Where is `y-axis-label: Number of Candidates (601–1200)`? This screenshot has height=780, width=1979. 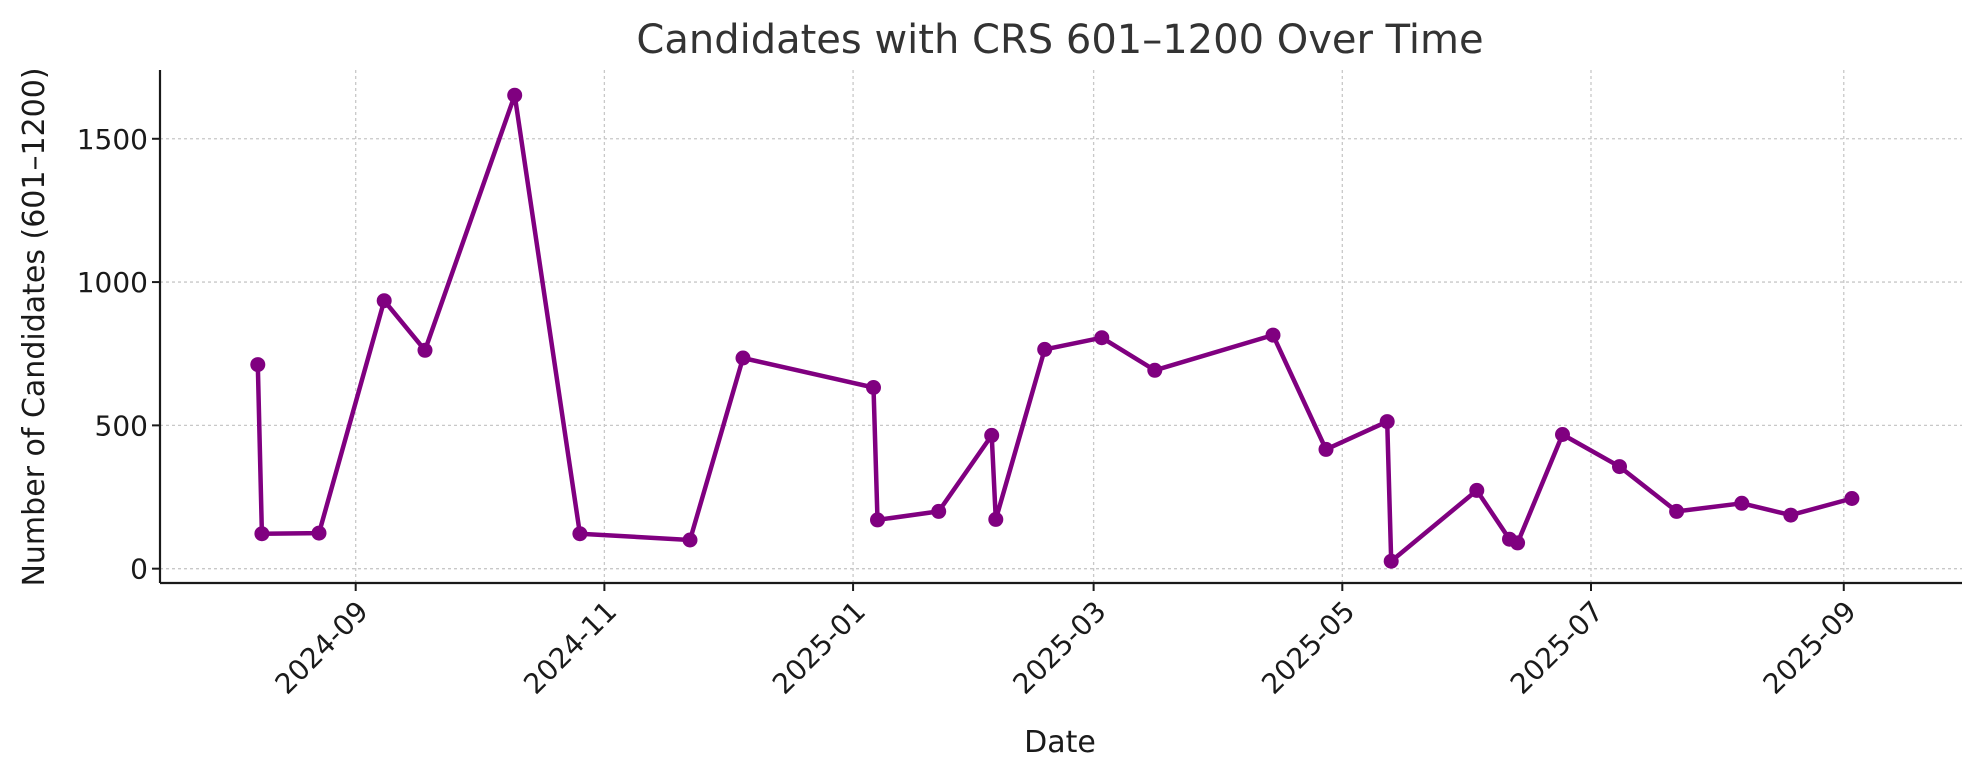 y-axis-label: Number of Candidates (601–1200) is located at coordinates (34, 326).